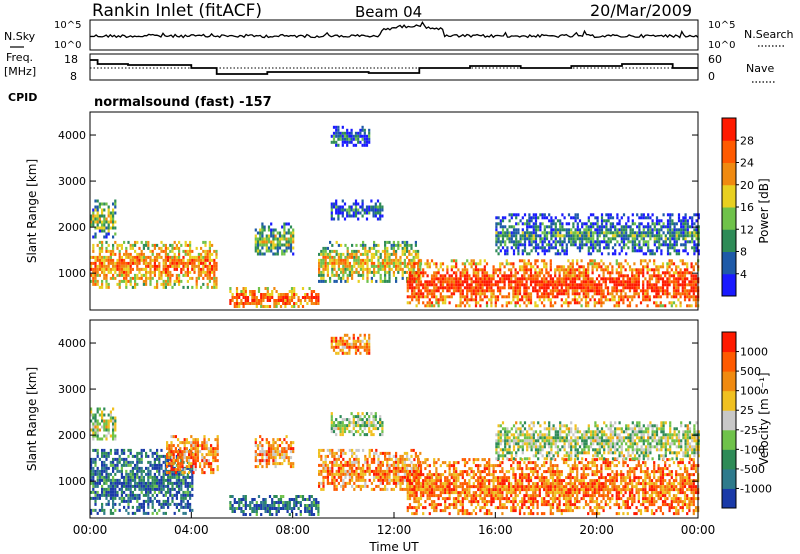  What do you see at coordinates (390, 67) in the screenshot?
I see `freq-panel: Freq. [MHz] 18 8 60 0 Nave` at bounding box center [390, 67].